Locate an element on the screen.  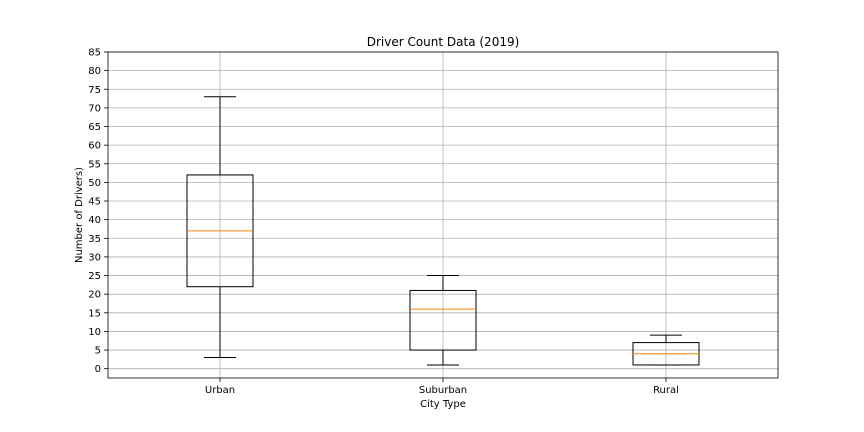
box-rural is located at coordinates (666, 350).